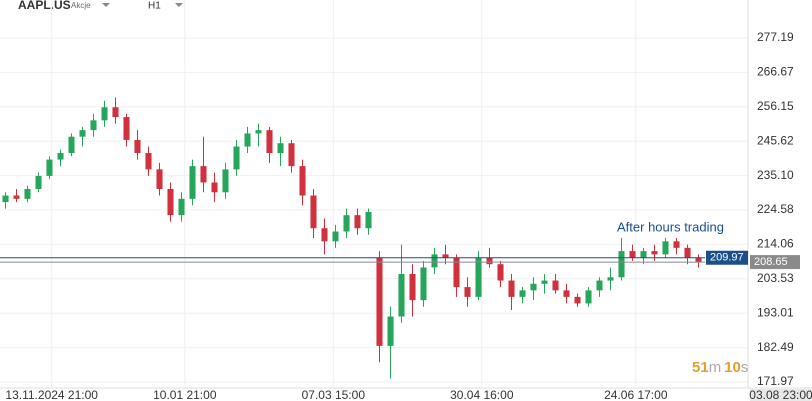  Describe the element at coordinates (775, 347) in the screenshot. I see `y-tick-label: 182.49` at that location.